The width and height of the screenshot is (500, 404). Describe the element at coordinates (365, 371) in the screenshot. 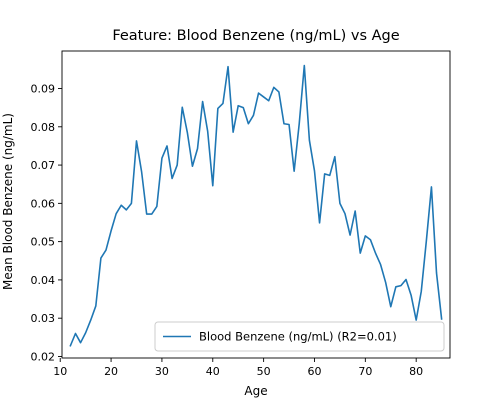

I see `x-tick-label: 70` at that location.